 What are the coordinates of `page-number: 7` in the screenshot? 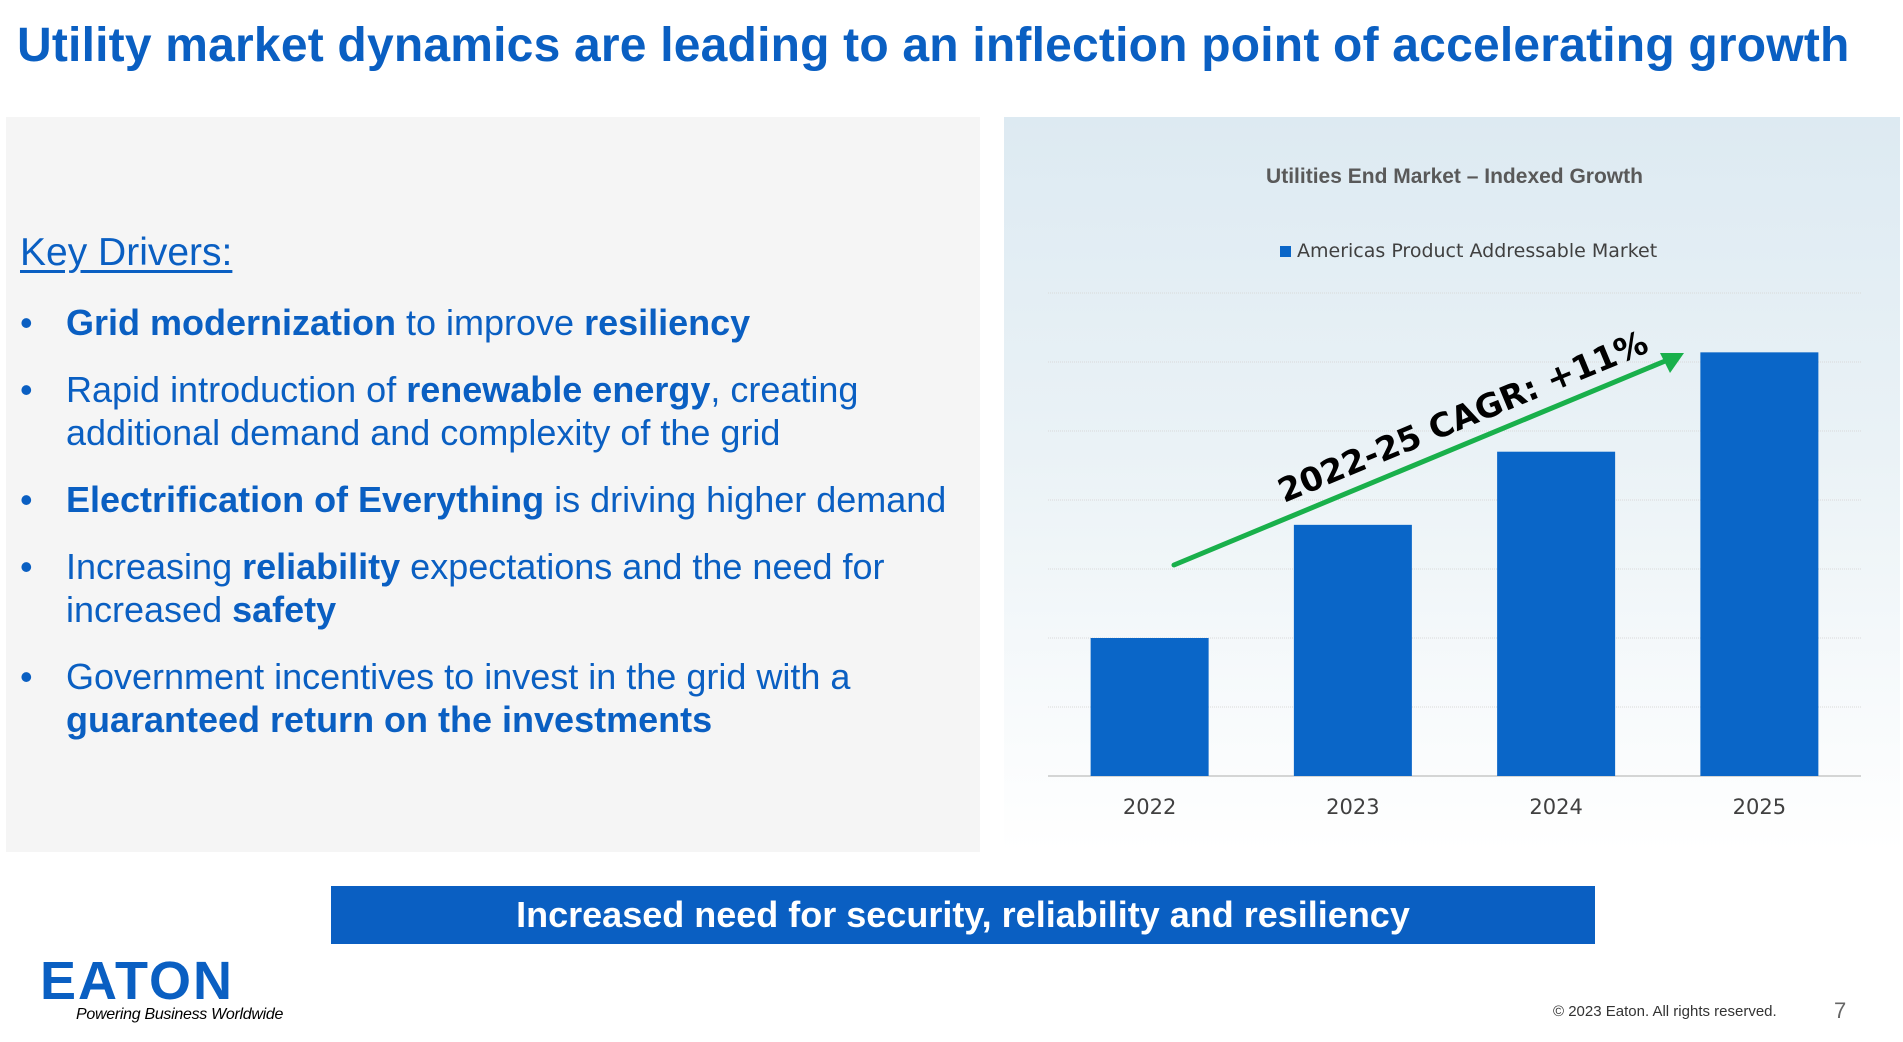 It's located at (1840, 1010).